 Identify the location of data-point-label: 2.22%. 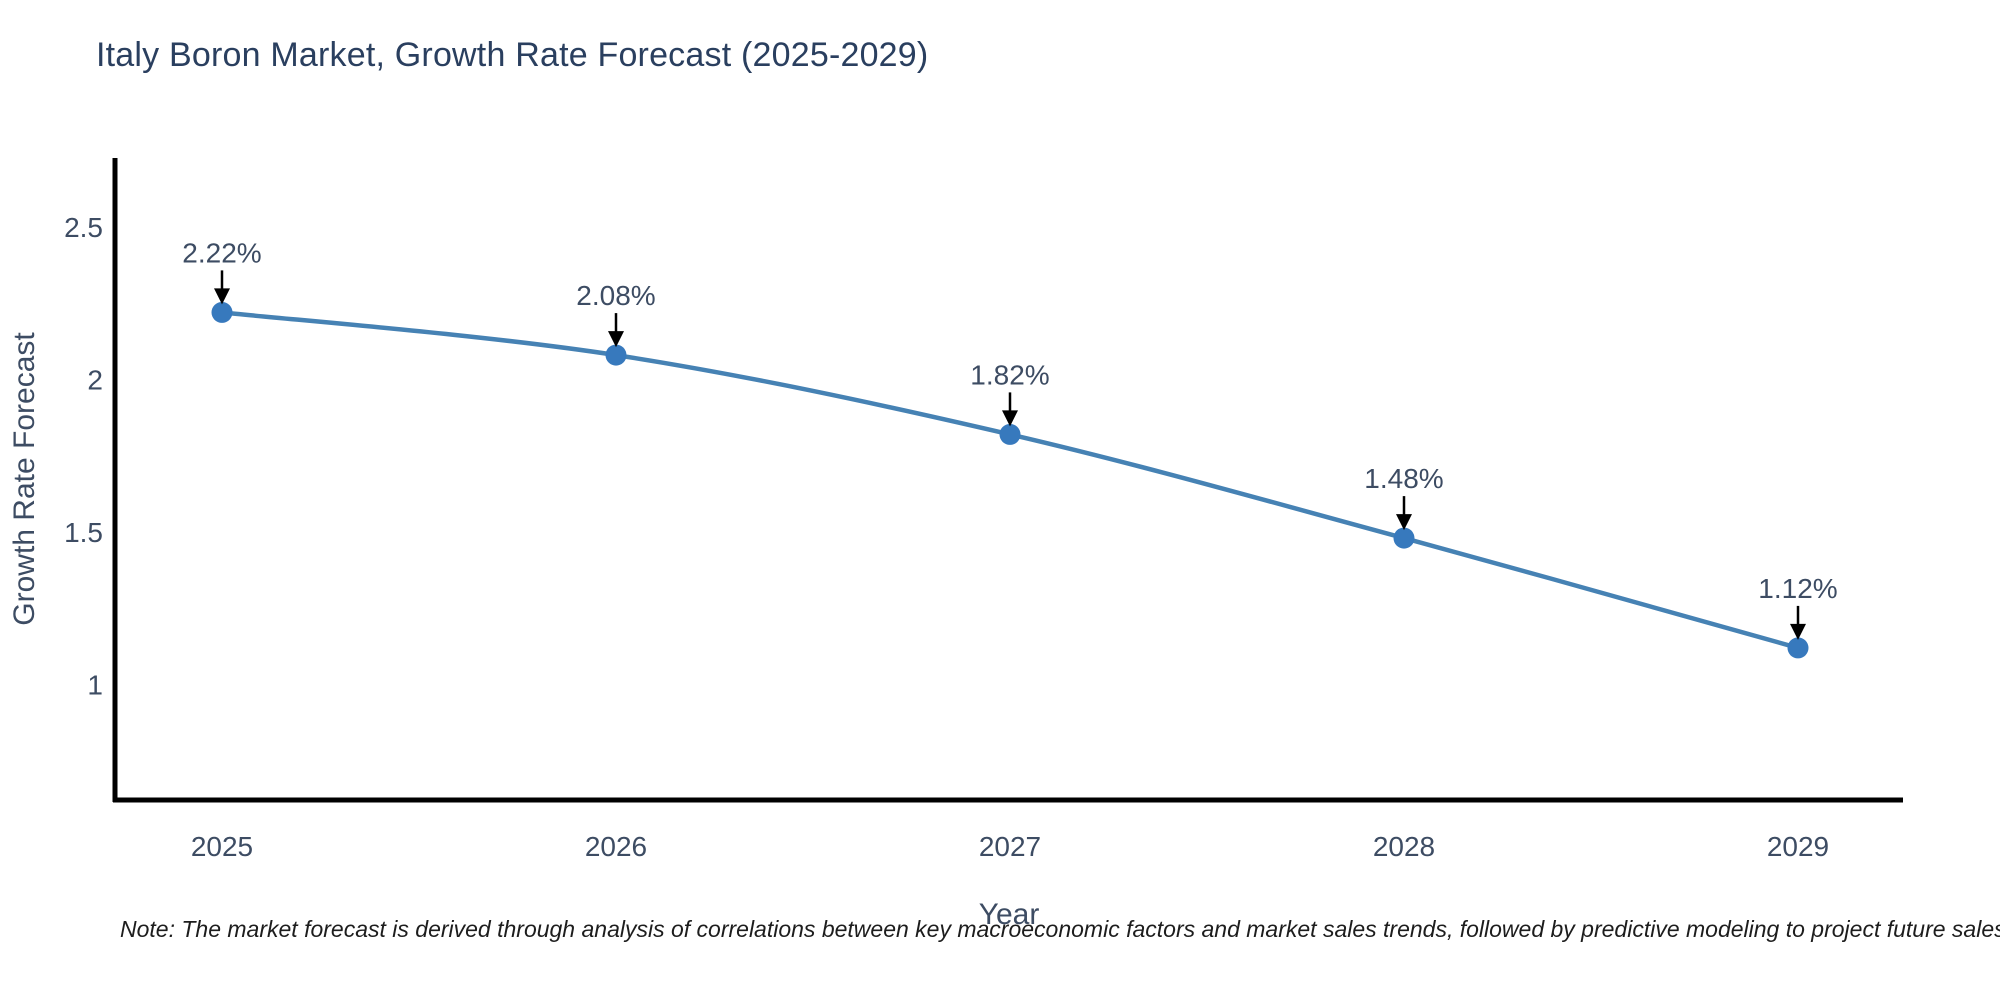
(221, 252).